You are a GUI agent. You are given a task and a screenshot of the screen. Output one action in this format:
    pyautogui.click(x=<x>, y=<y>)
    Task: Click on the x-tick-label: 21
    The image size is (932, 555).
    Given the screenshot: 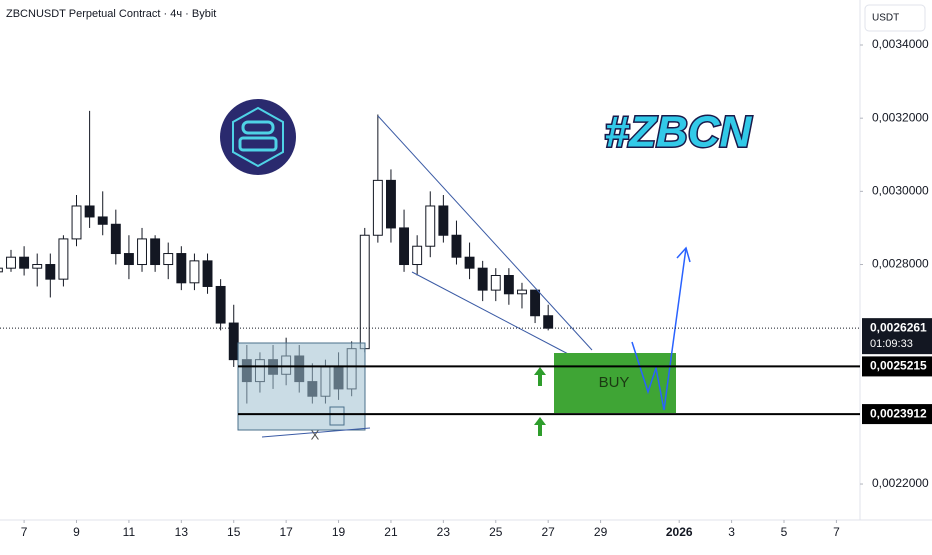 What is the action you would take?
    pyautogui.click(x=391, y=532)
    